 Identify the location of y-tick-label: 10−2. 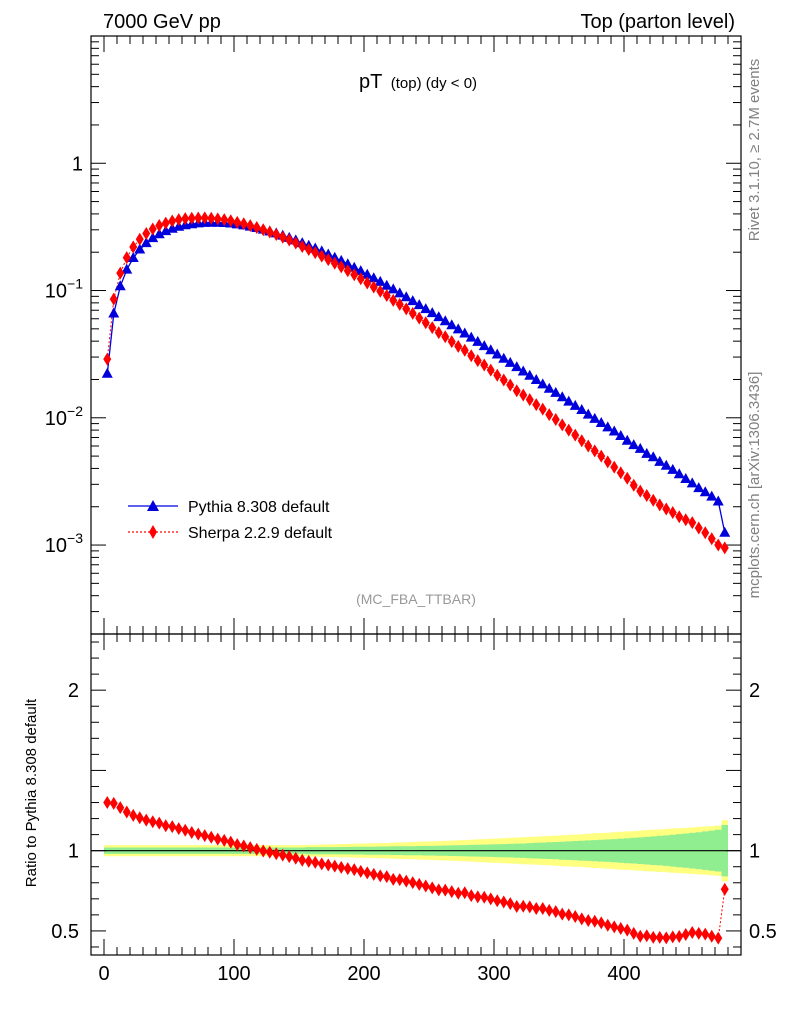
(64, 416).